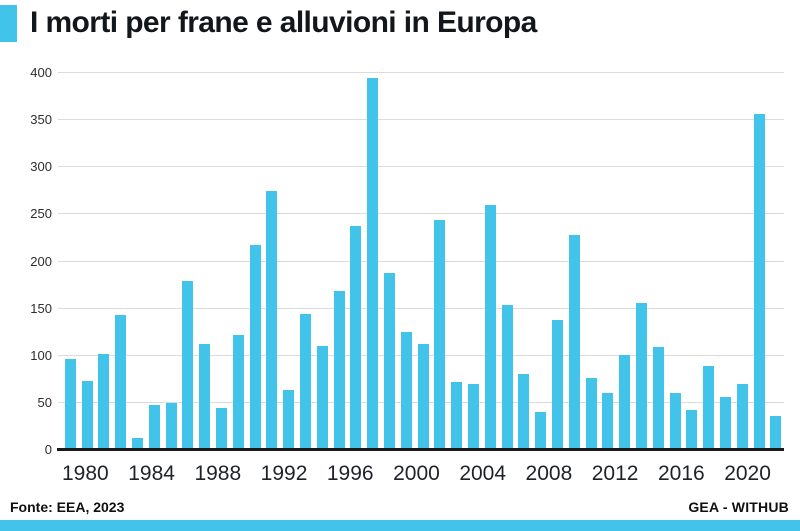 The image size is (800, 531). I want to click on x-slot: 2012, so click(615, 474).